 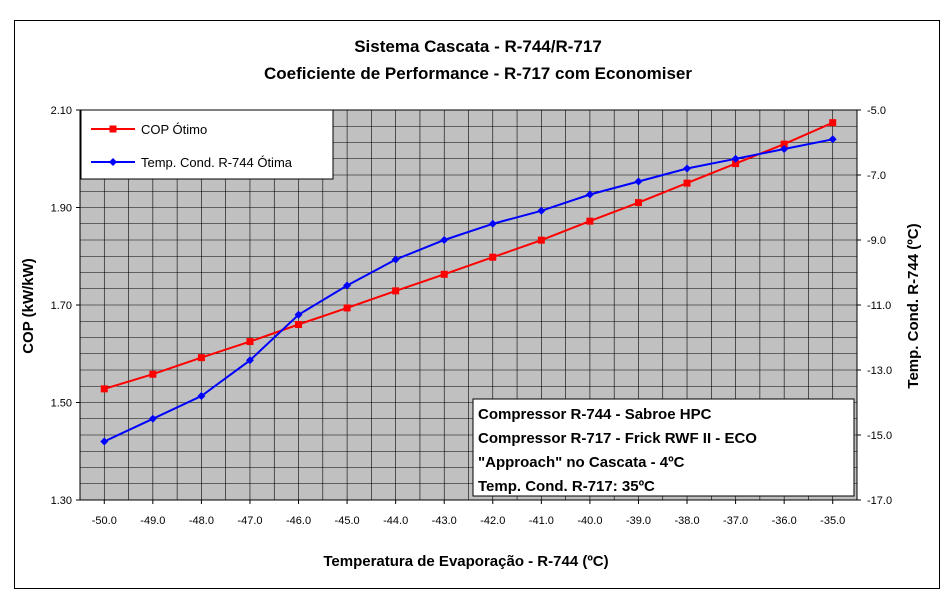 I want to click on legend-marker-temp, so click(x=113, y=162).